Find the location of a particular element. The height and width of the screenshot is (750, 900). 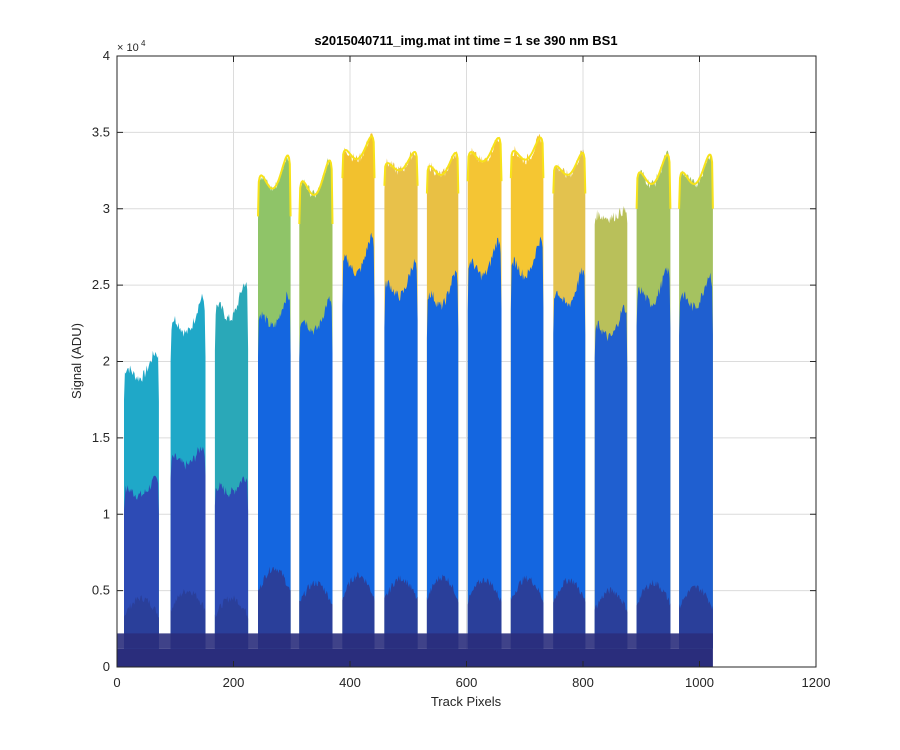

y-tick-label: 2.5 is located at coordinates (101, 284).